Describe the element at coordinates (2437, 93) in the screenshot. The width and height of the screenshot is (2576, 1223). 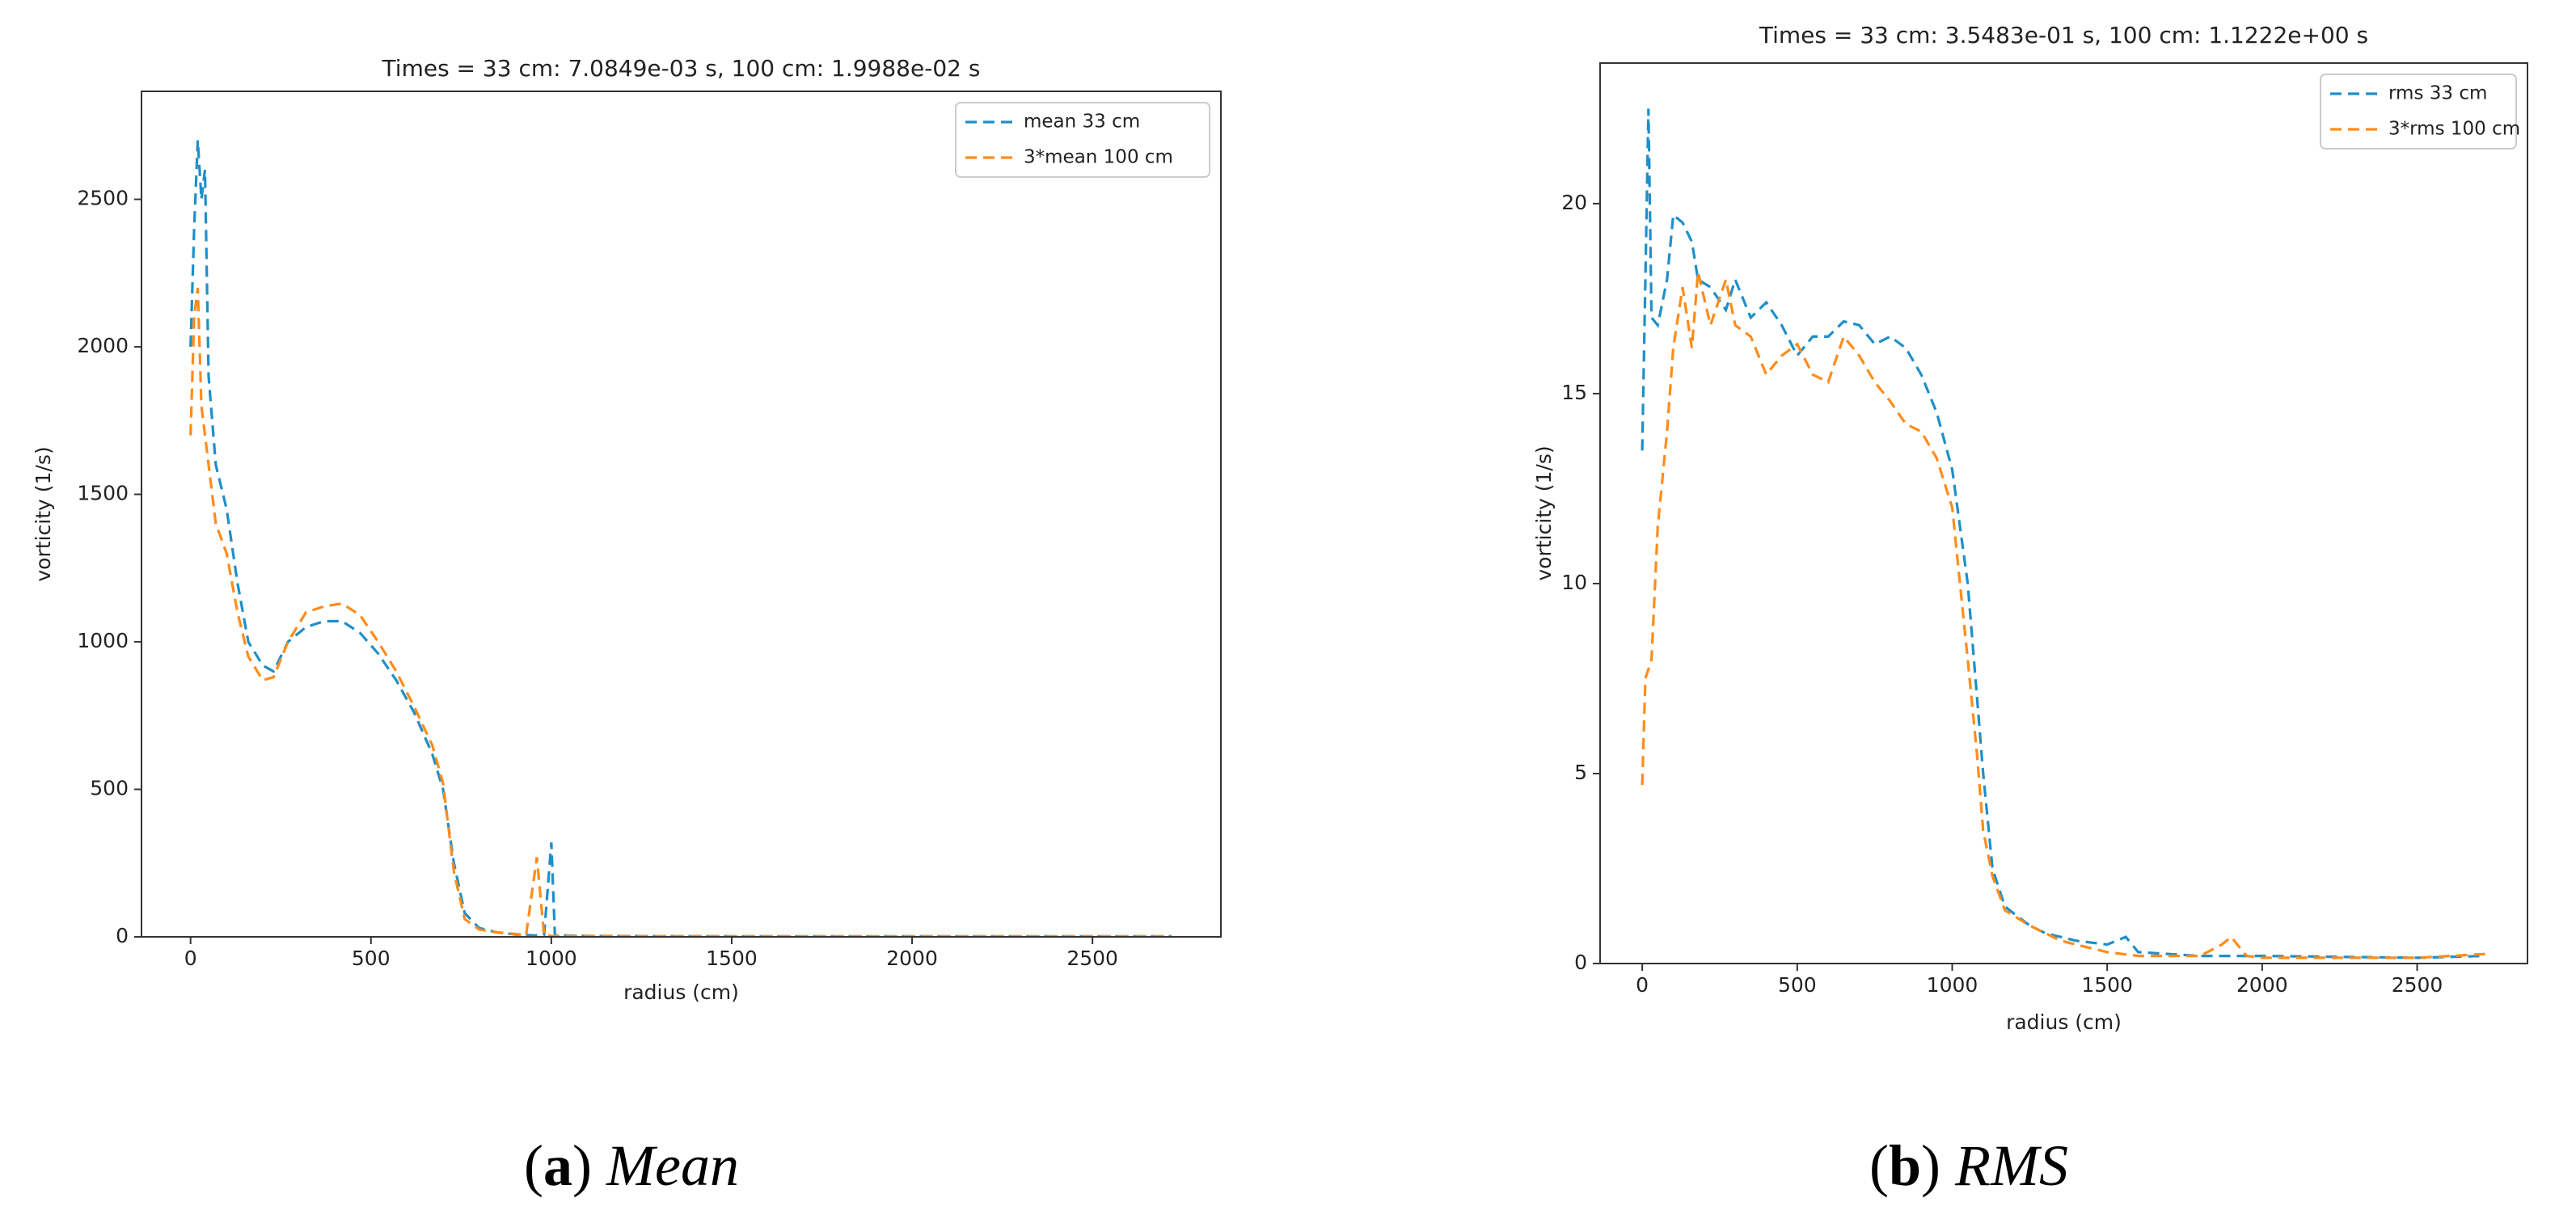
I see `legend-label: rms 33 cm` at that location.